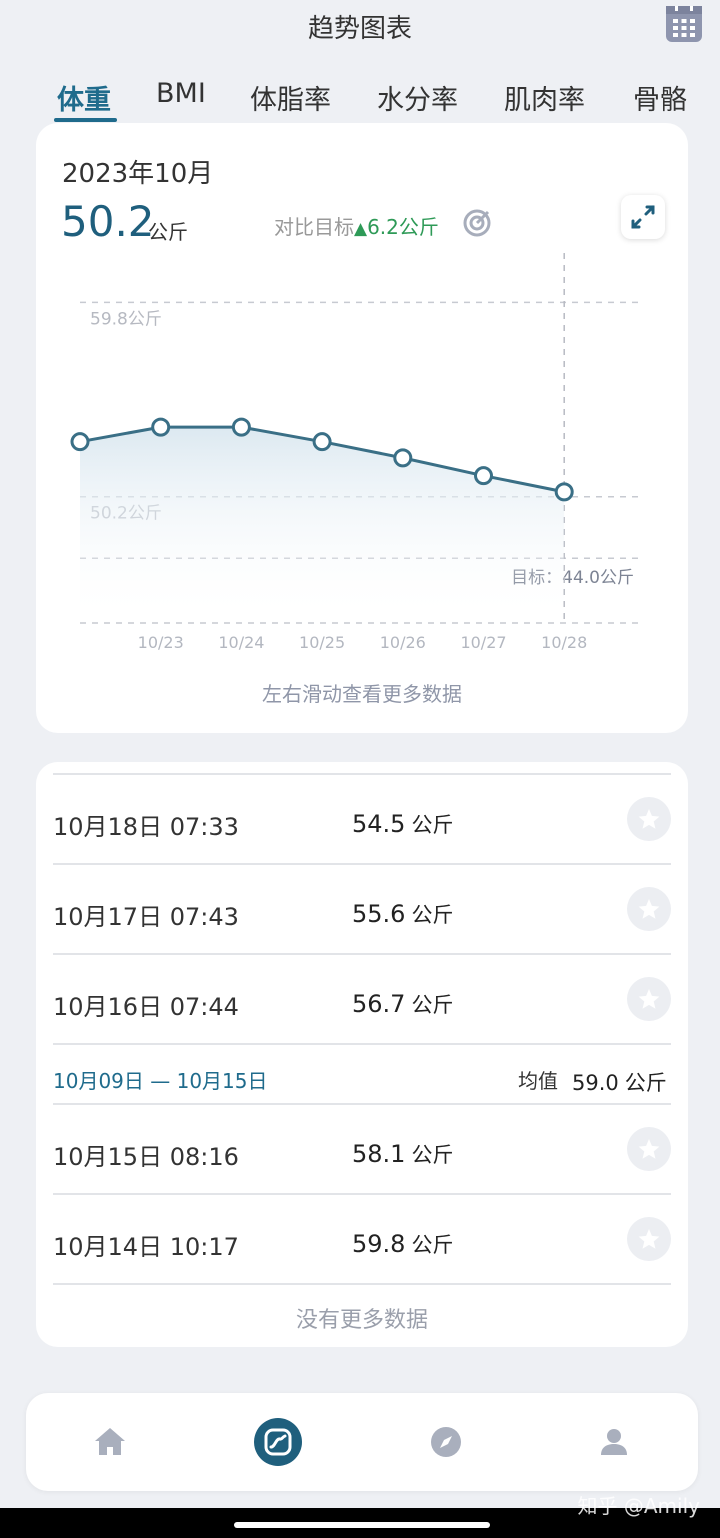  Describe the element at coordinates (446, 1442) in the screenshot. I see `compass-icon` at that location.